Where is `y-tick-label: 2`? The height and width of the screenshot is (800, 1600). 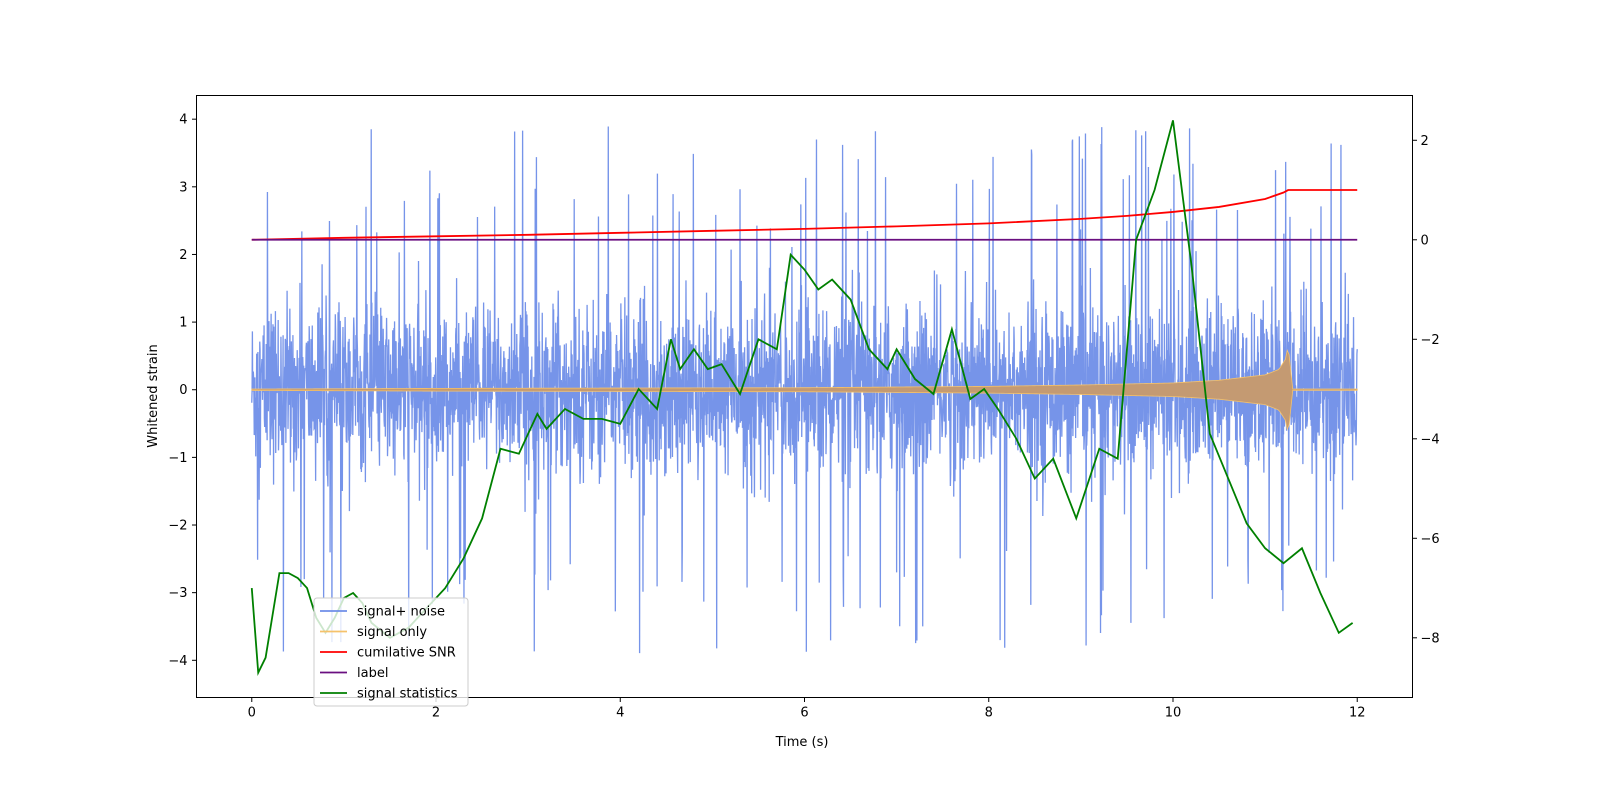 y-tick-label: 2 is located at coordinates (183, 255).